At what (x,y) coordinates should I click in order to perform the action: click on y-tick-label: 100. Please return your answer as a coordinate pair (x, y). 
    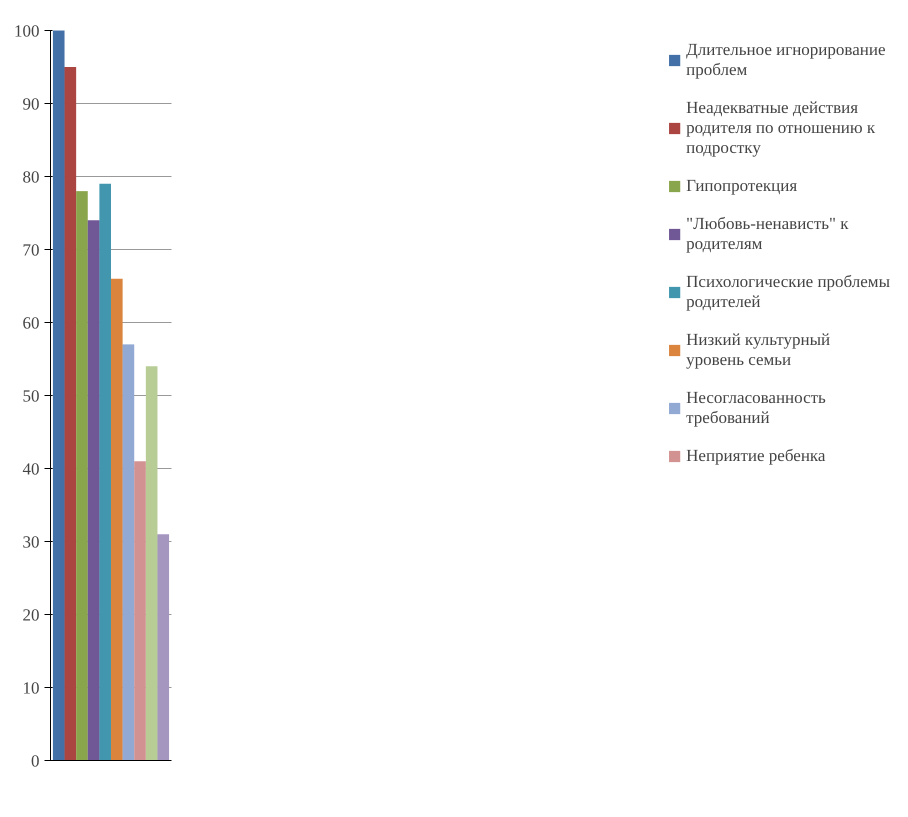
    Looking at the image, I should click on (27, 31).